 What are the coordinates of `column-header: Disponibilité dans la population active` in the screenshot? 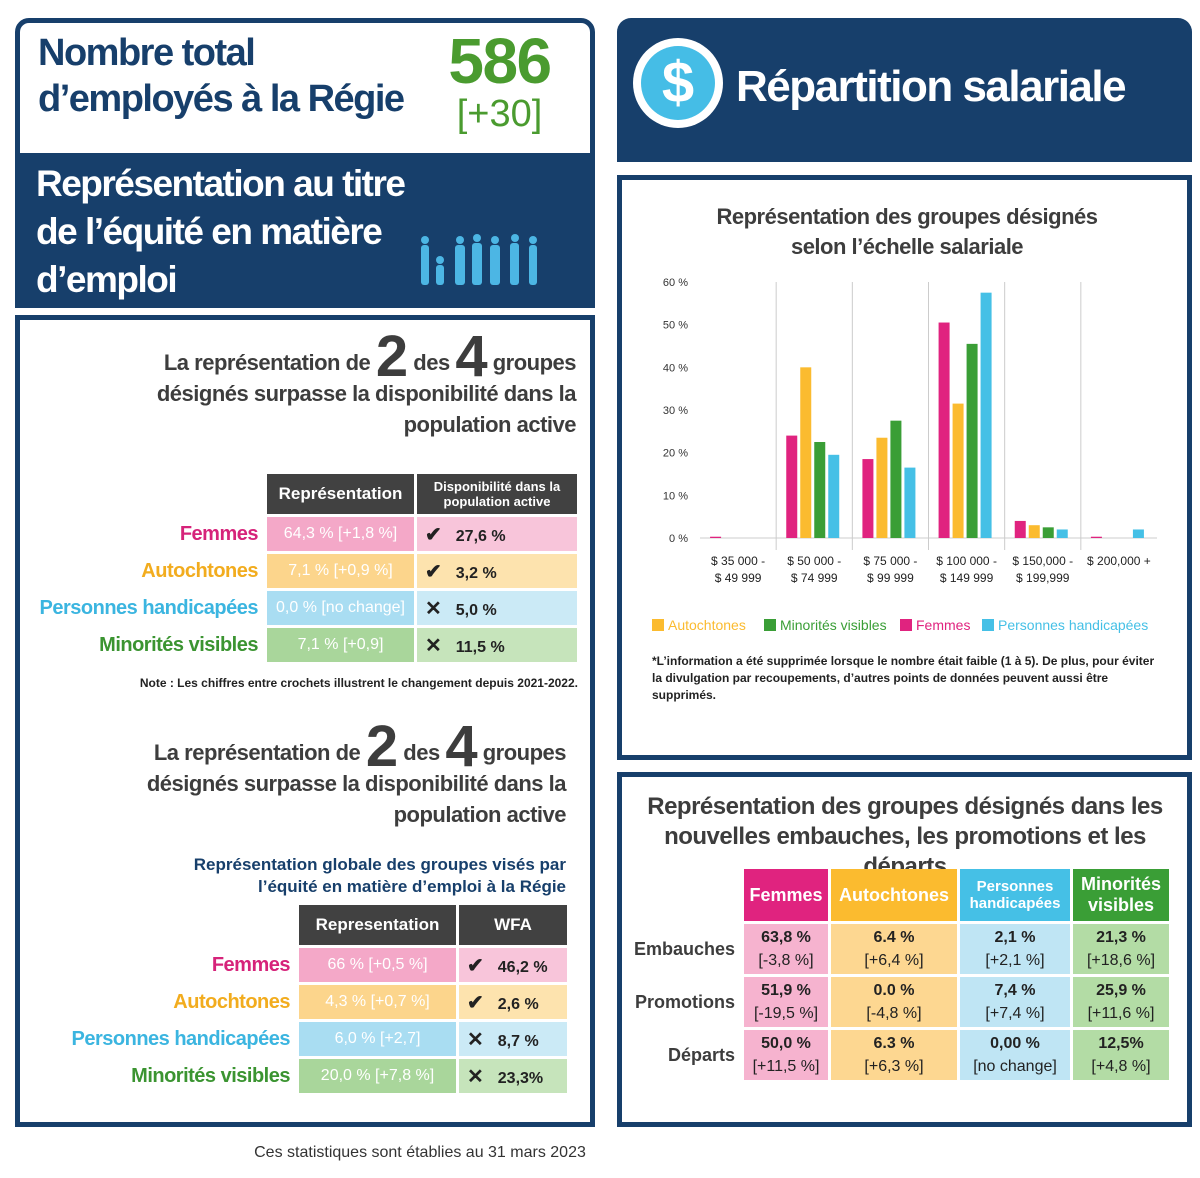 It's located at (497, 494).